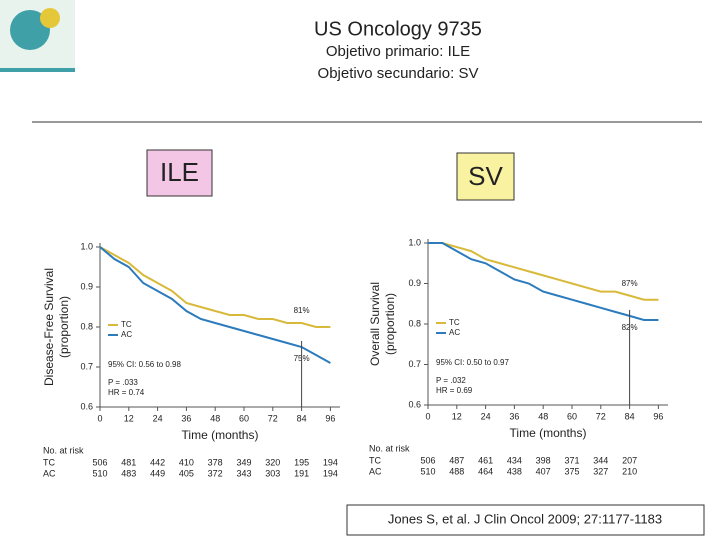  I want to click on risk-count: 343, so click(243, 473).